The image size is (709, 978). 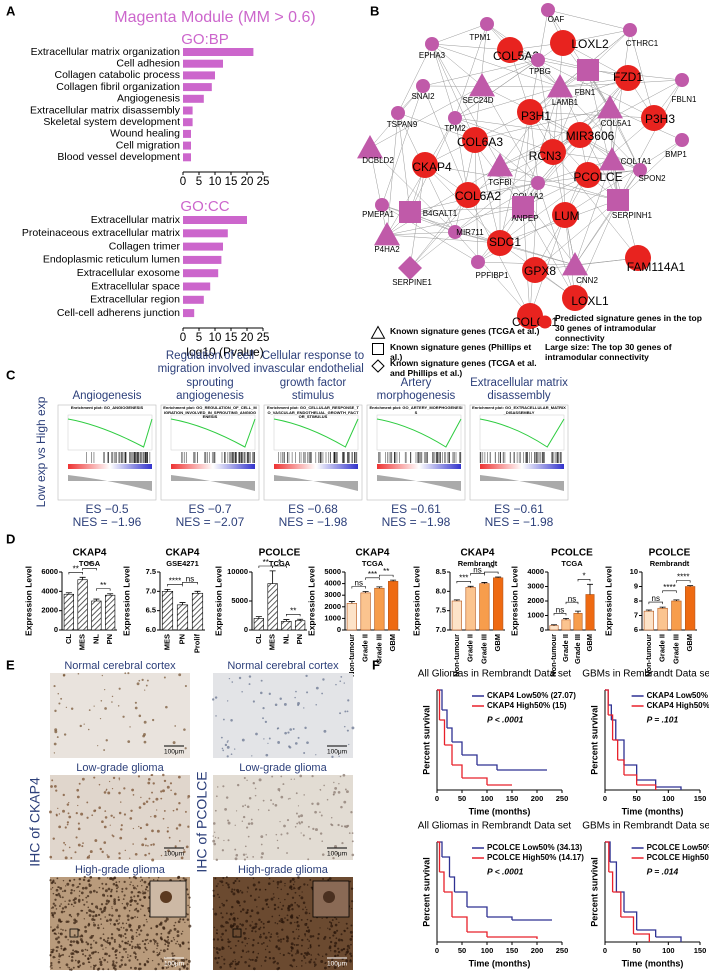 I want to click on node-label: EPHA3, so click(x=432, y=55).